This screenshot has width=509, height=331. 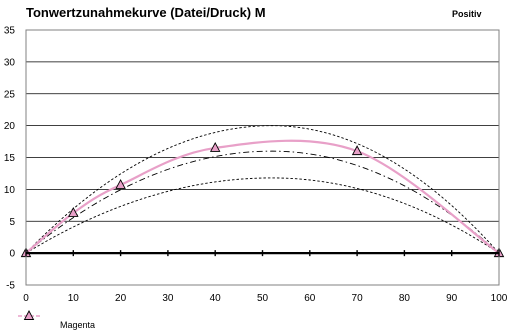 What do you see at coordinates (263, 298) in the screenshot?
I see `x-tick-label: 50` at bounding box center [263, 298].